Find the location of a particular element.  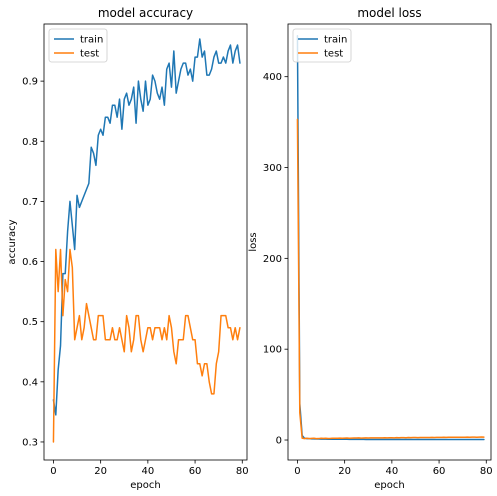

loss-x-tick-label: 40 is located at coordinates (391, 471).